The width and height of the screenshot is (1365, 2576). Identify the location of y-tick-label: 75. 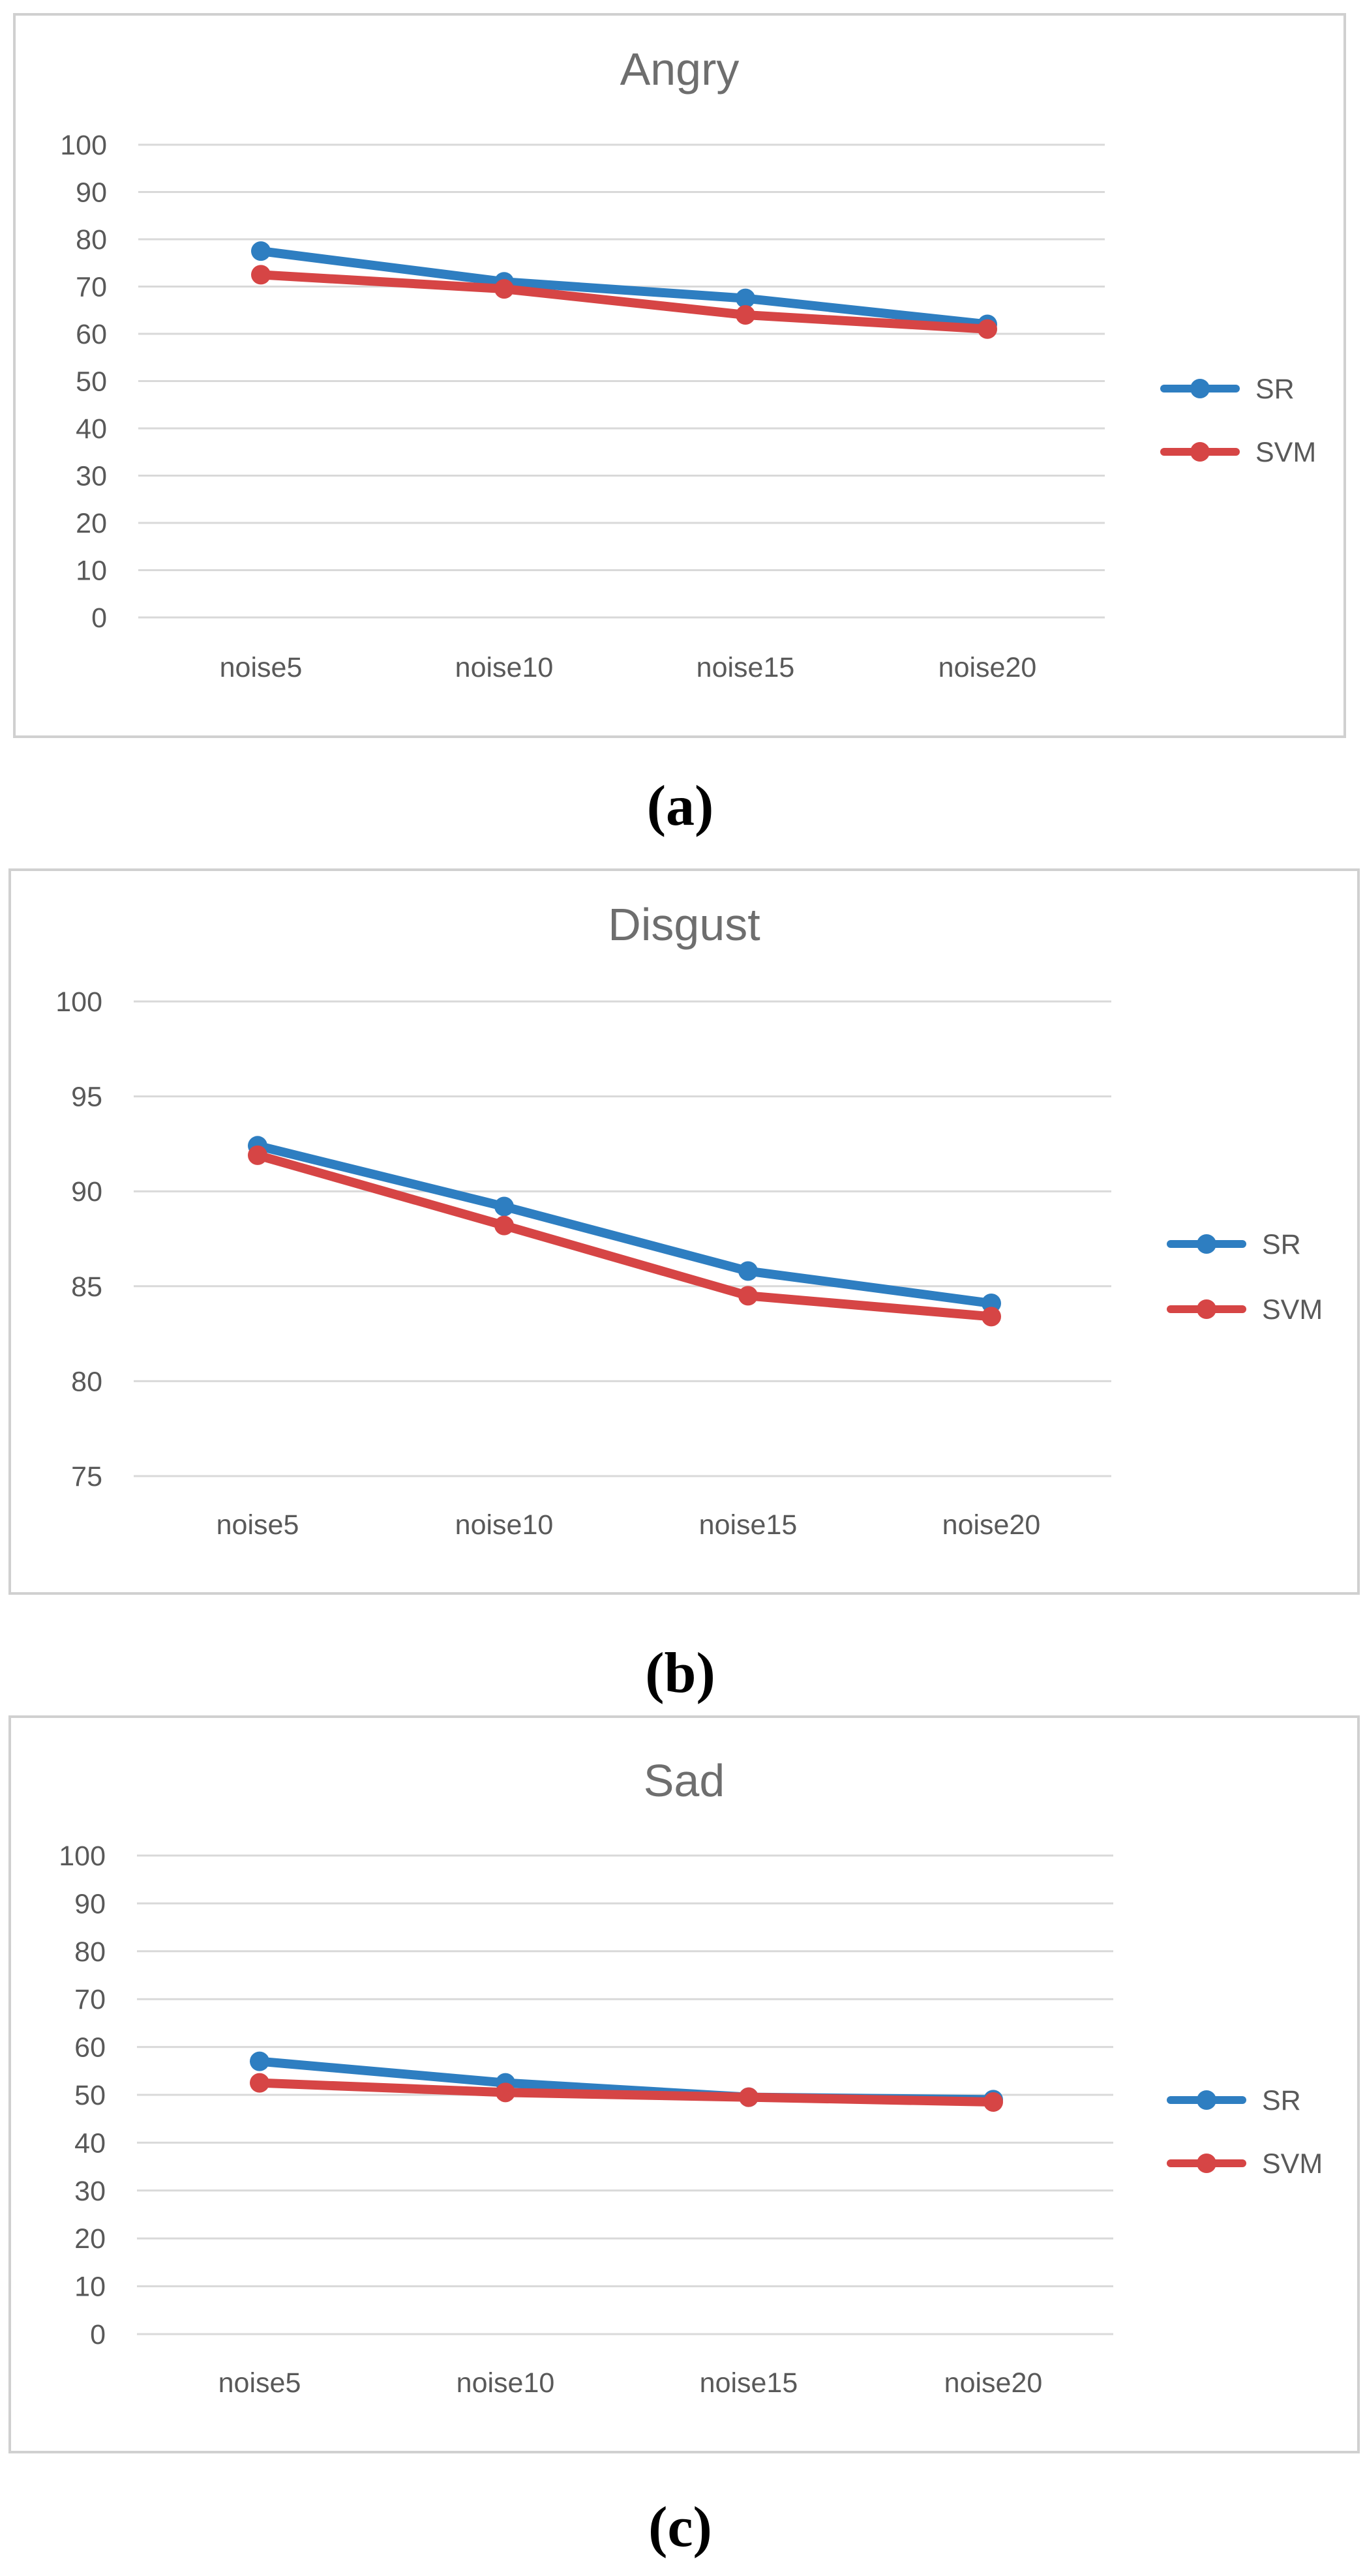
(87, 1476).